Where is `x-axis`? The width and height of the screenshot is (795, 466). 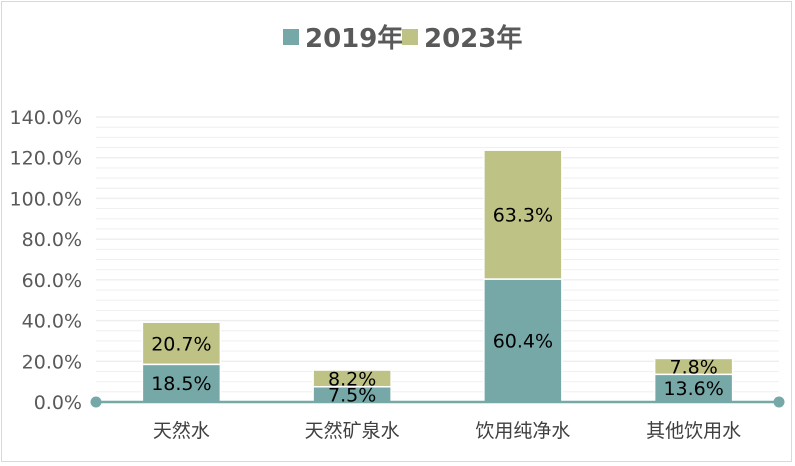 x-axis is located at coordinates (437, 402).